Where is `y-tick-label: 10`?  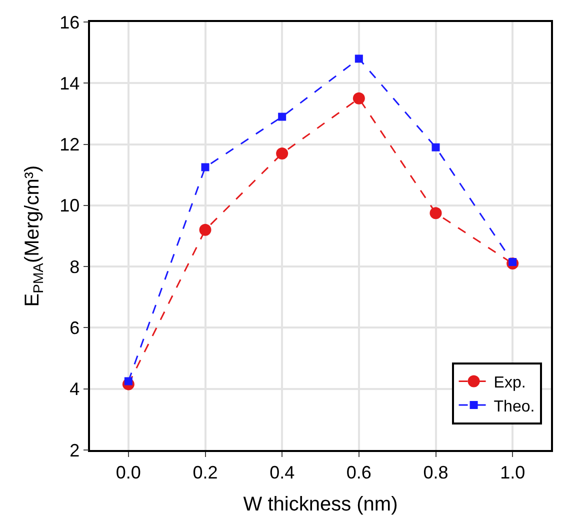
y-tick-label: 10 is located at coordinates (70, 206).